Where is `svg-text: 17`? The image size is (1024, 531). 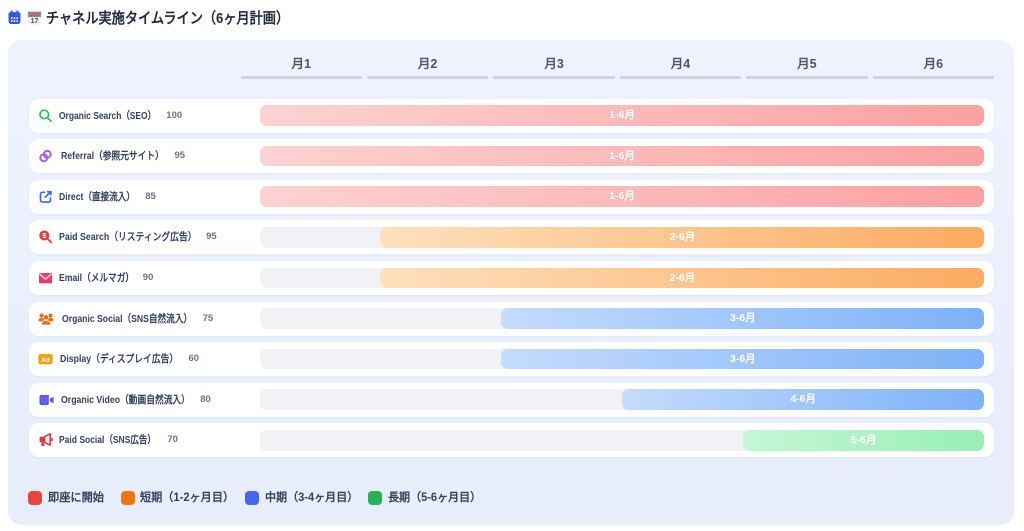 svg-text: 17 is located at coordinates (35, 20).